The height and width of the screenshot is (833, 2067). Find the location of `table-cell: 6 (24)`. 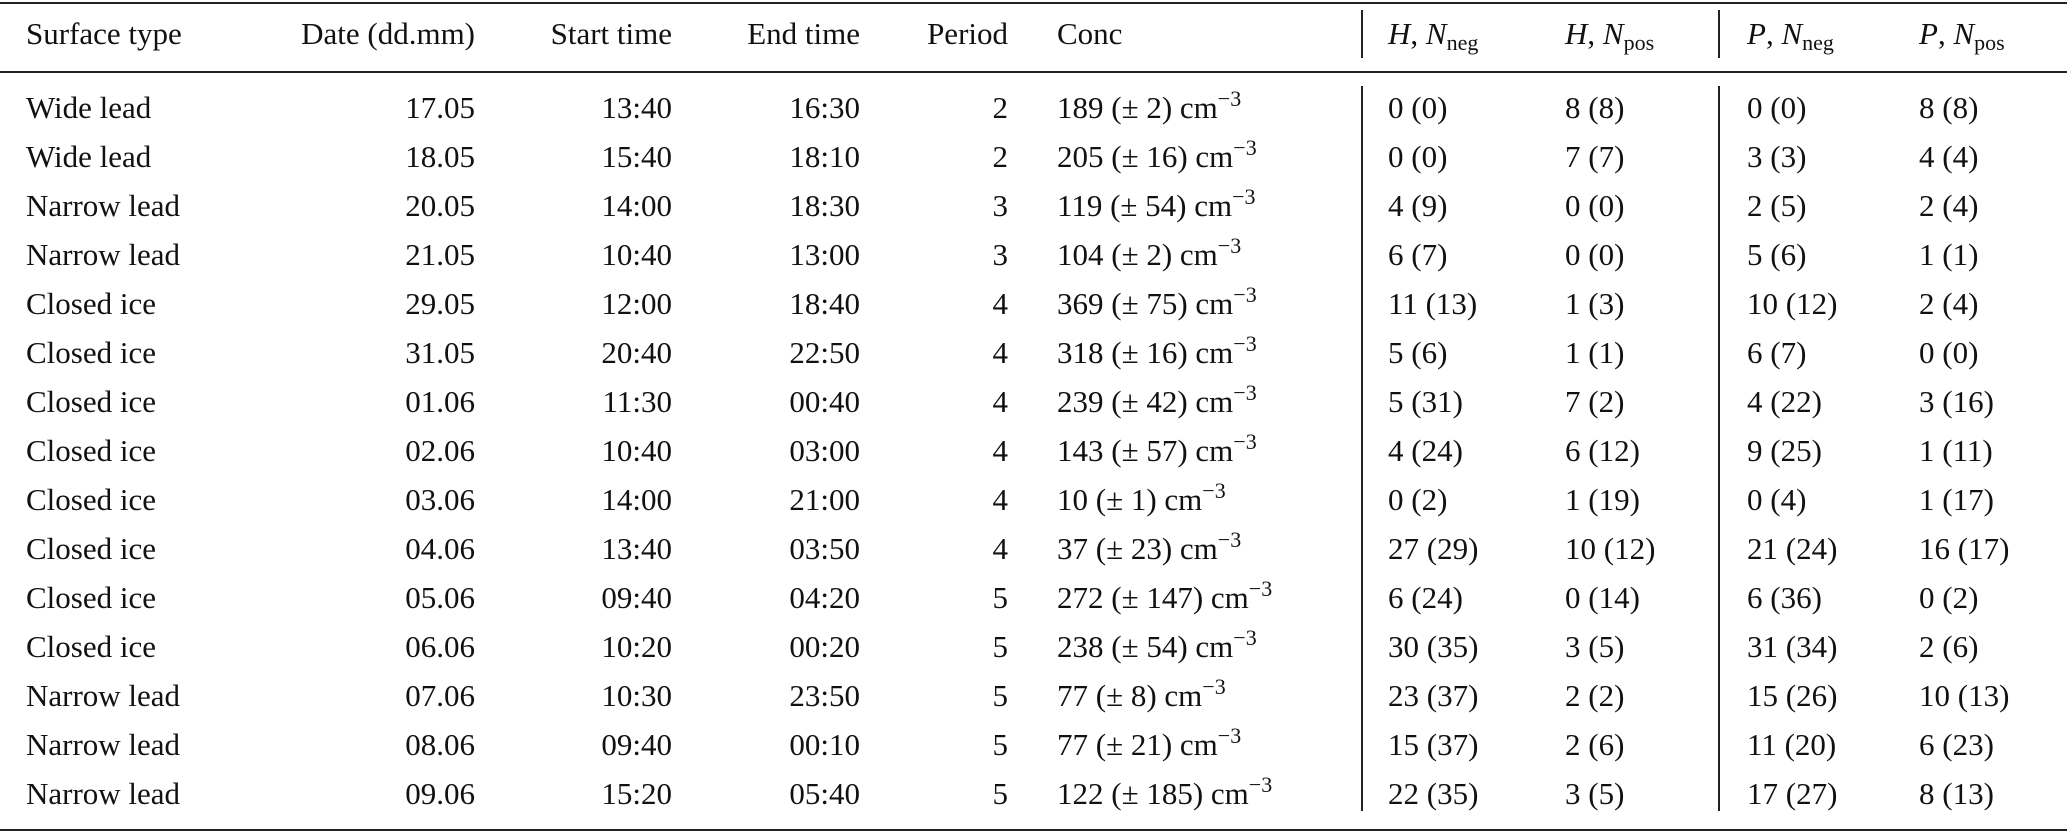

table-cell: 6 (24) is located at coordinates (1425, 597).